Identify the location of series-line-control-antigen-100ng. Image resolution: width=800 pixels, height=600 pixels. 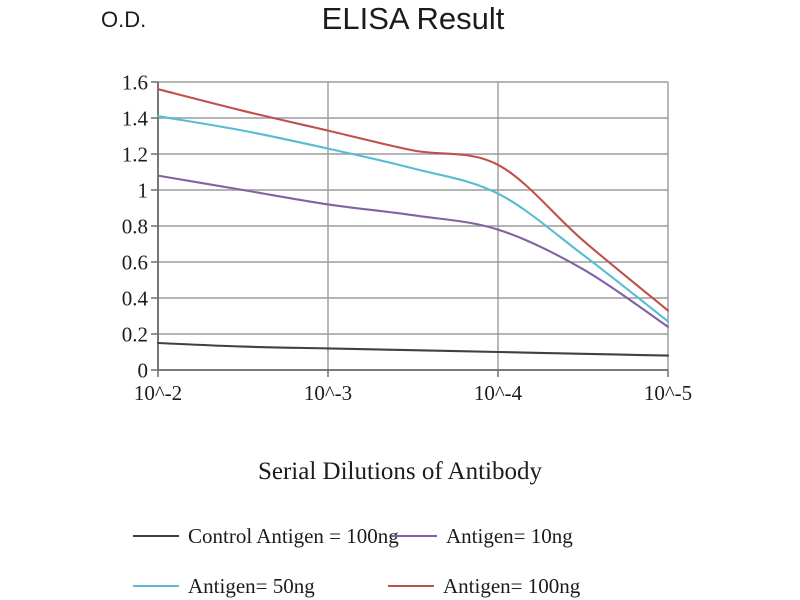
(413, 349).